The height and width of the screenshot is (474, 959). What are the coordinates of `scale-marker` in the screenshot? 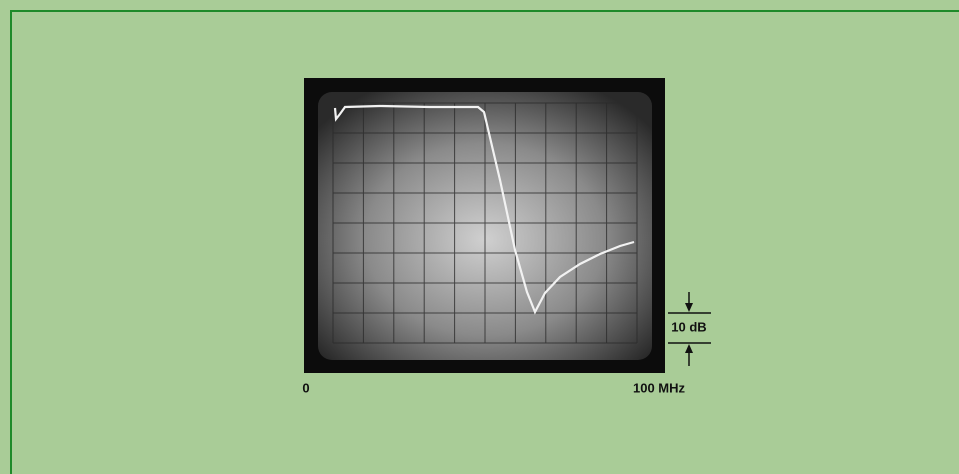 It's located at (689, 329).